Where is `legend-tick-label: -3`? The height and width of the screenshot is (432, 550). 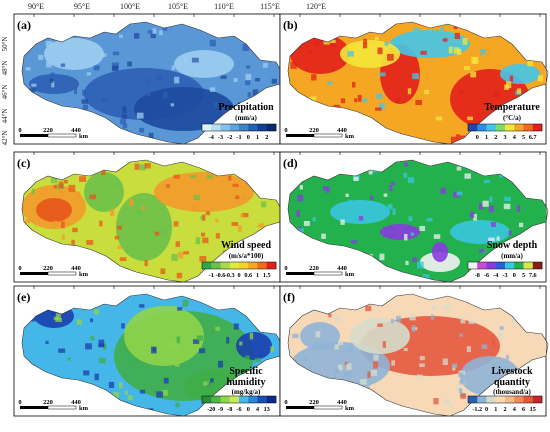
legend-tick-label: -3 is located at coordinates (220, 137).